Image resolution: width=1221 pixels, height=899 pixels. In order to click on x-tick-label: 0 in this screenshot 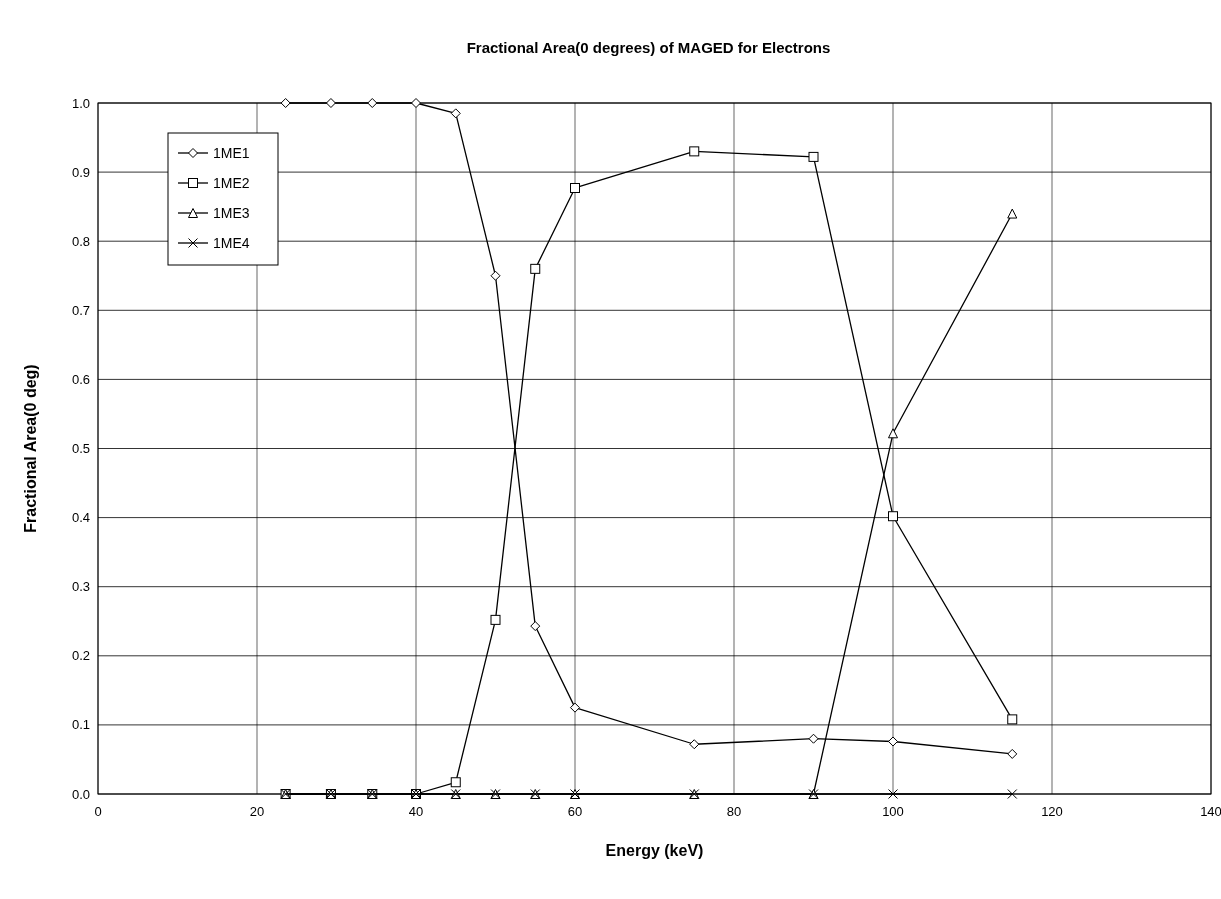, I will do `click(98, 811)`.